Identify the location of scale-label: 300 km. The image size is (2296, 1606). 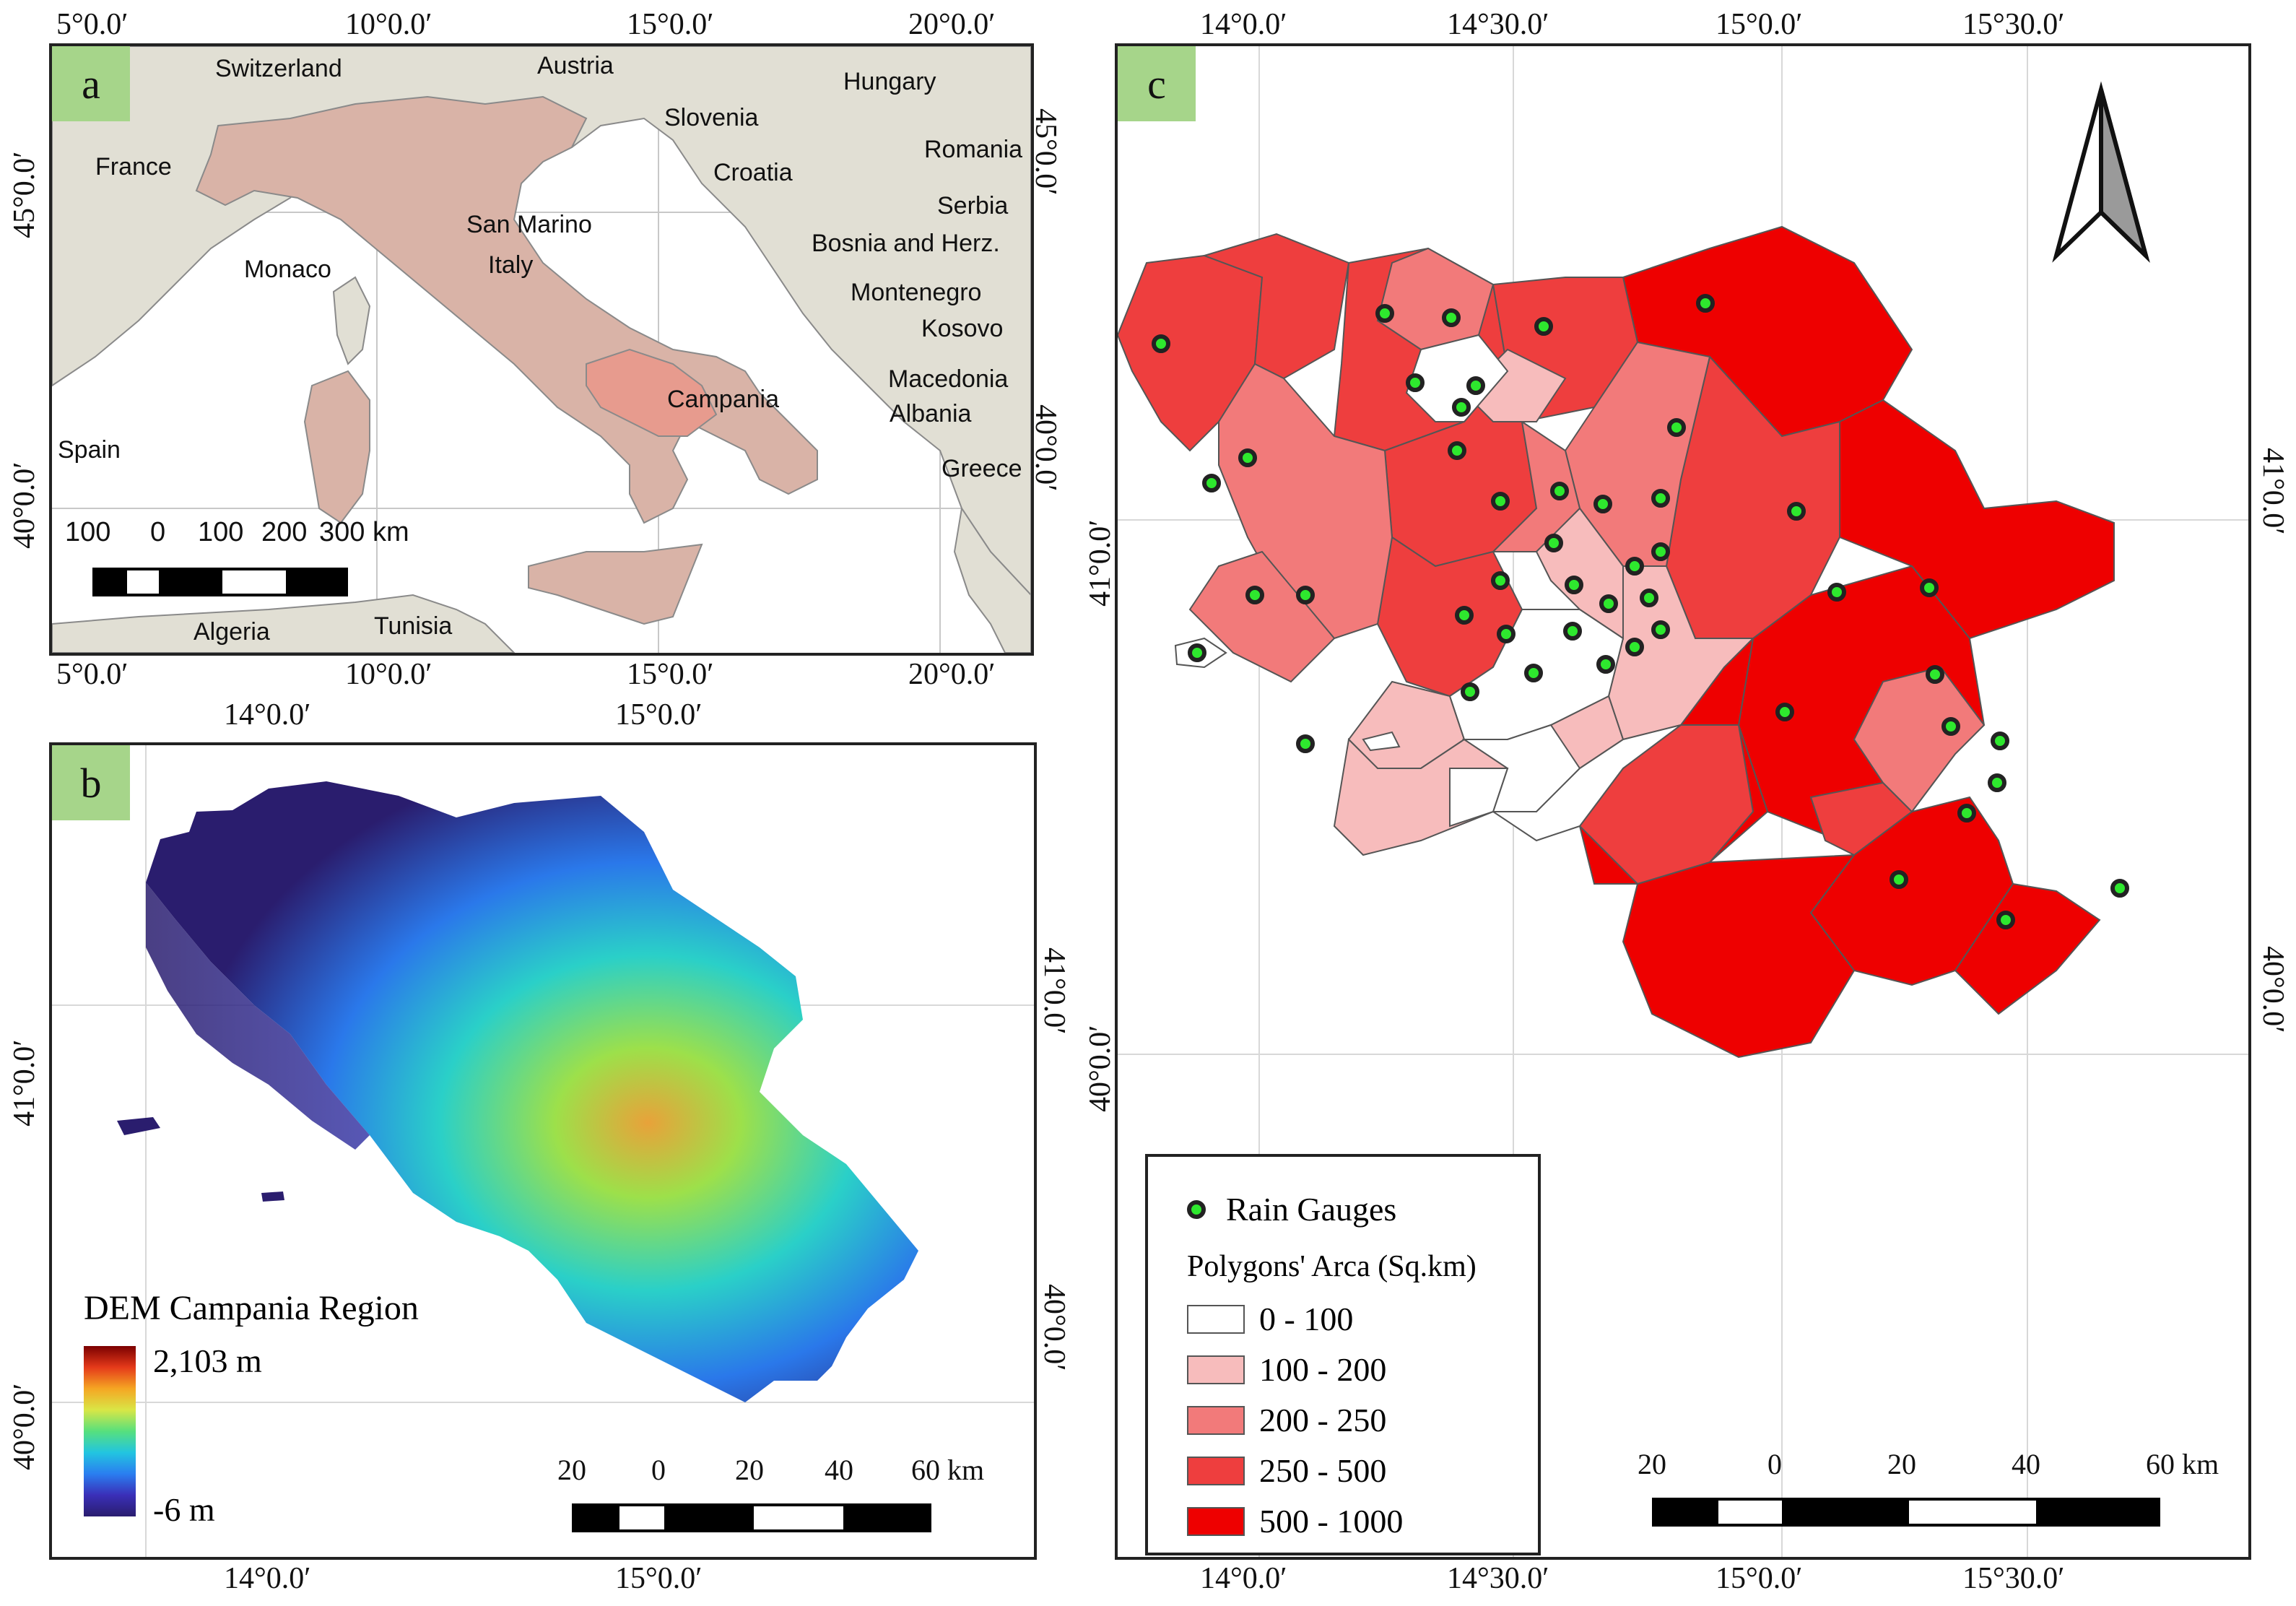
(364, 532).